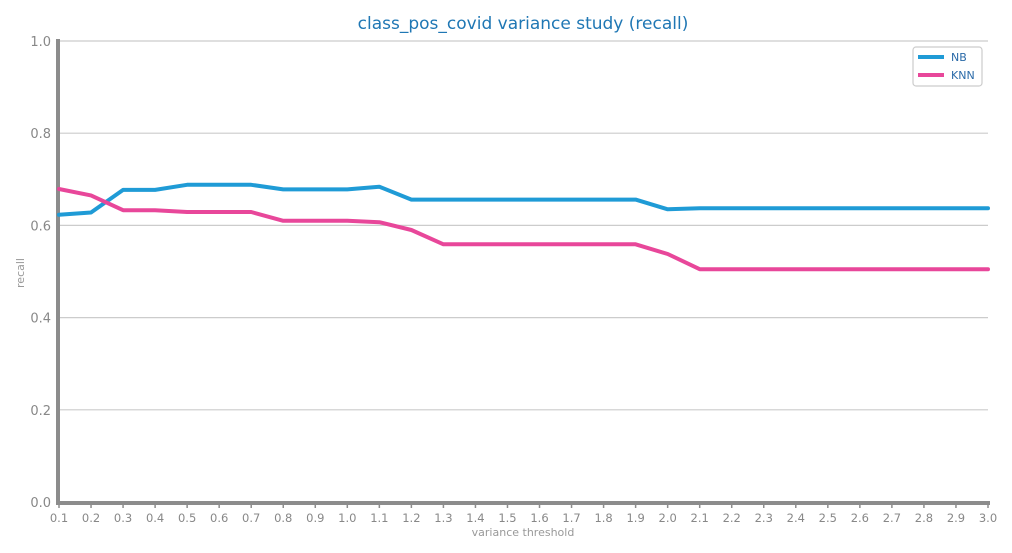 Image resolution: width=1012 pixels, height=553 pixels. What do you see at coordinates (283, 518) in the screenshot?
I see `x-tick-label: 0.8` at bounding box center [283, 518].